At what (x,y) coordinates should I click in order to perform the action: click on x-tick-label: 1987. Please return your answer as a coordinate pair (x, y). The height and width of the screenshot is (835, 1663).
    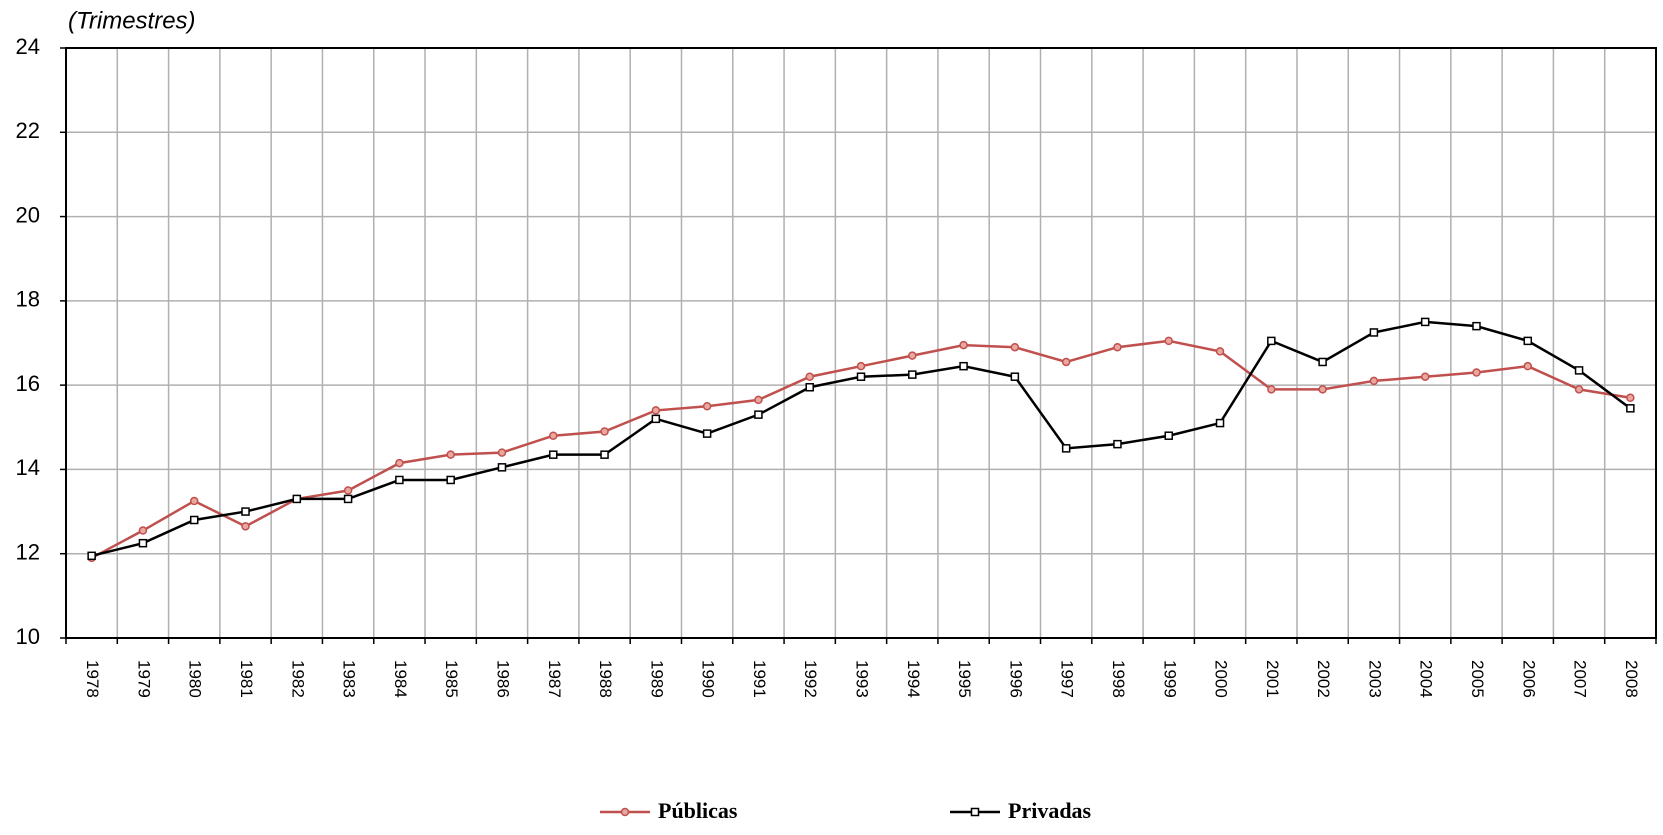
    Looking at the image, I should click on (554, 679).